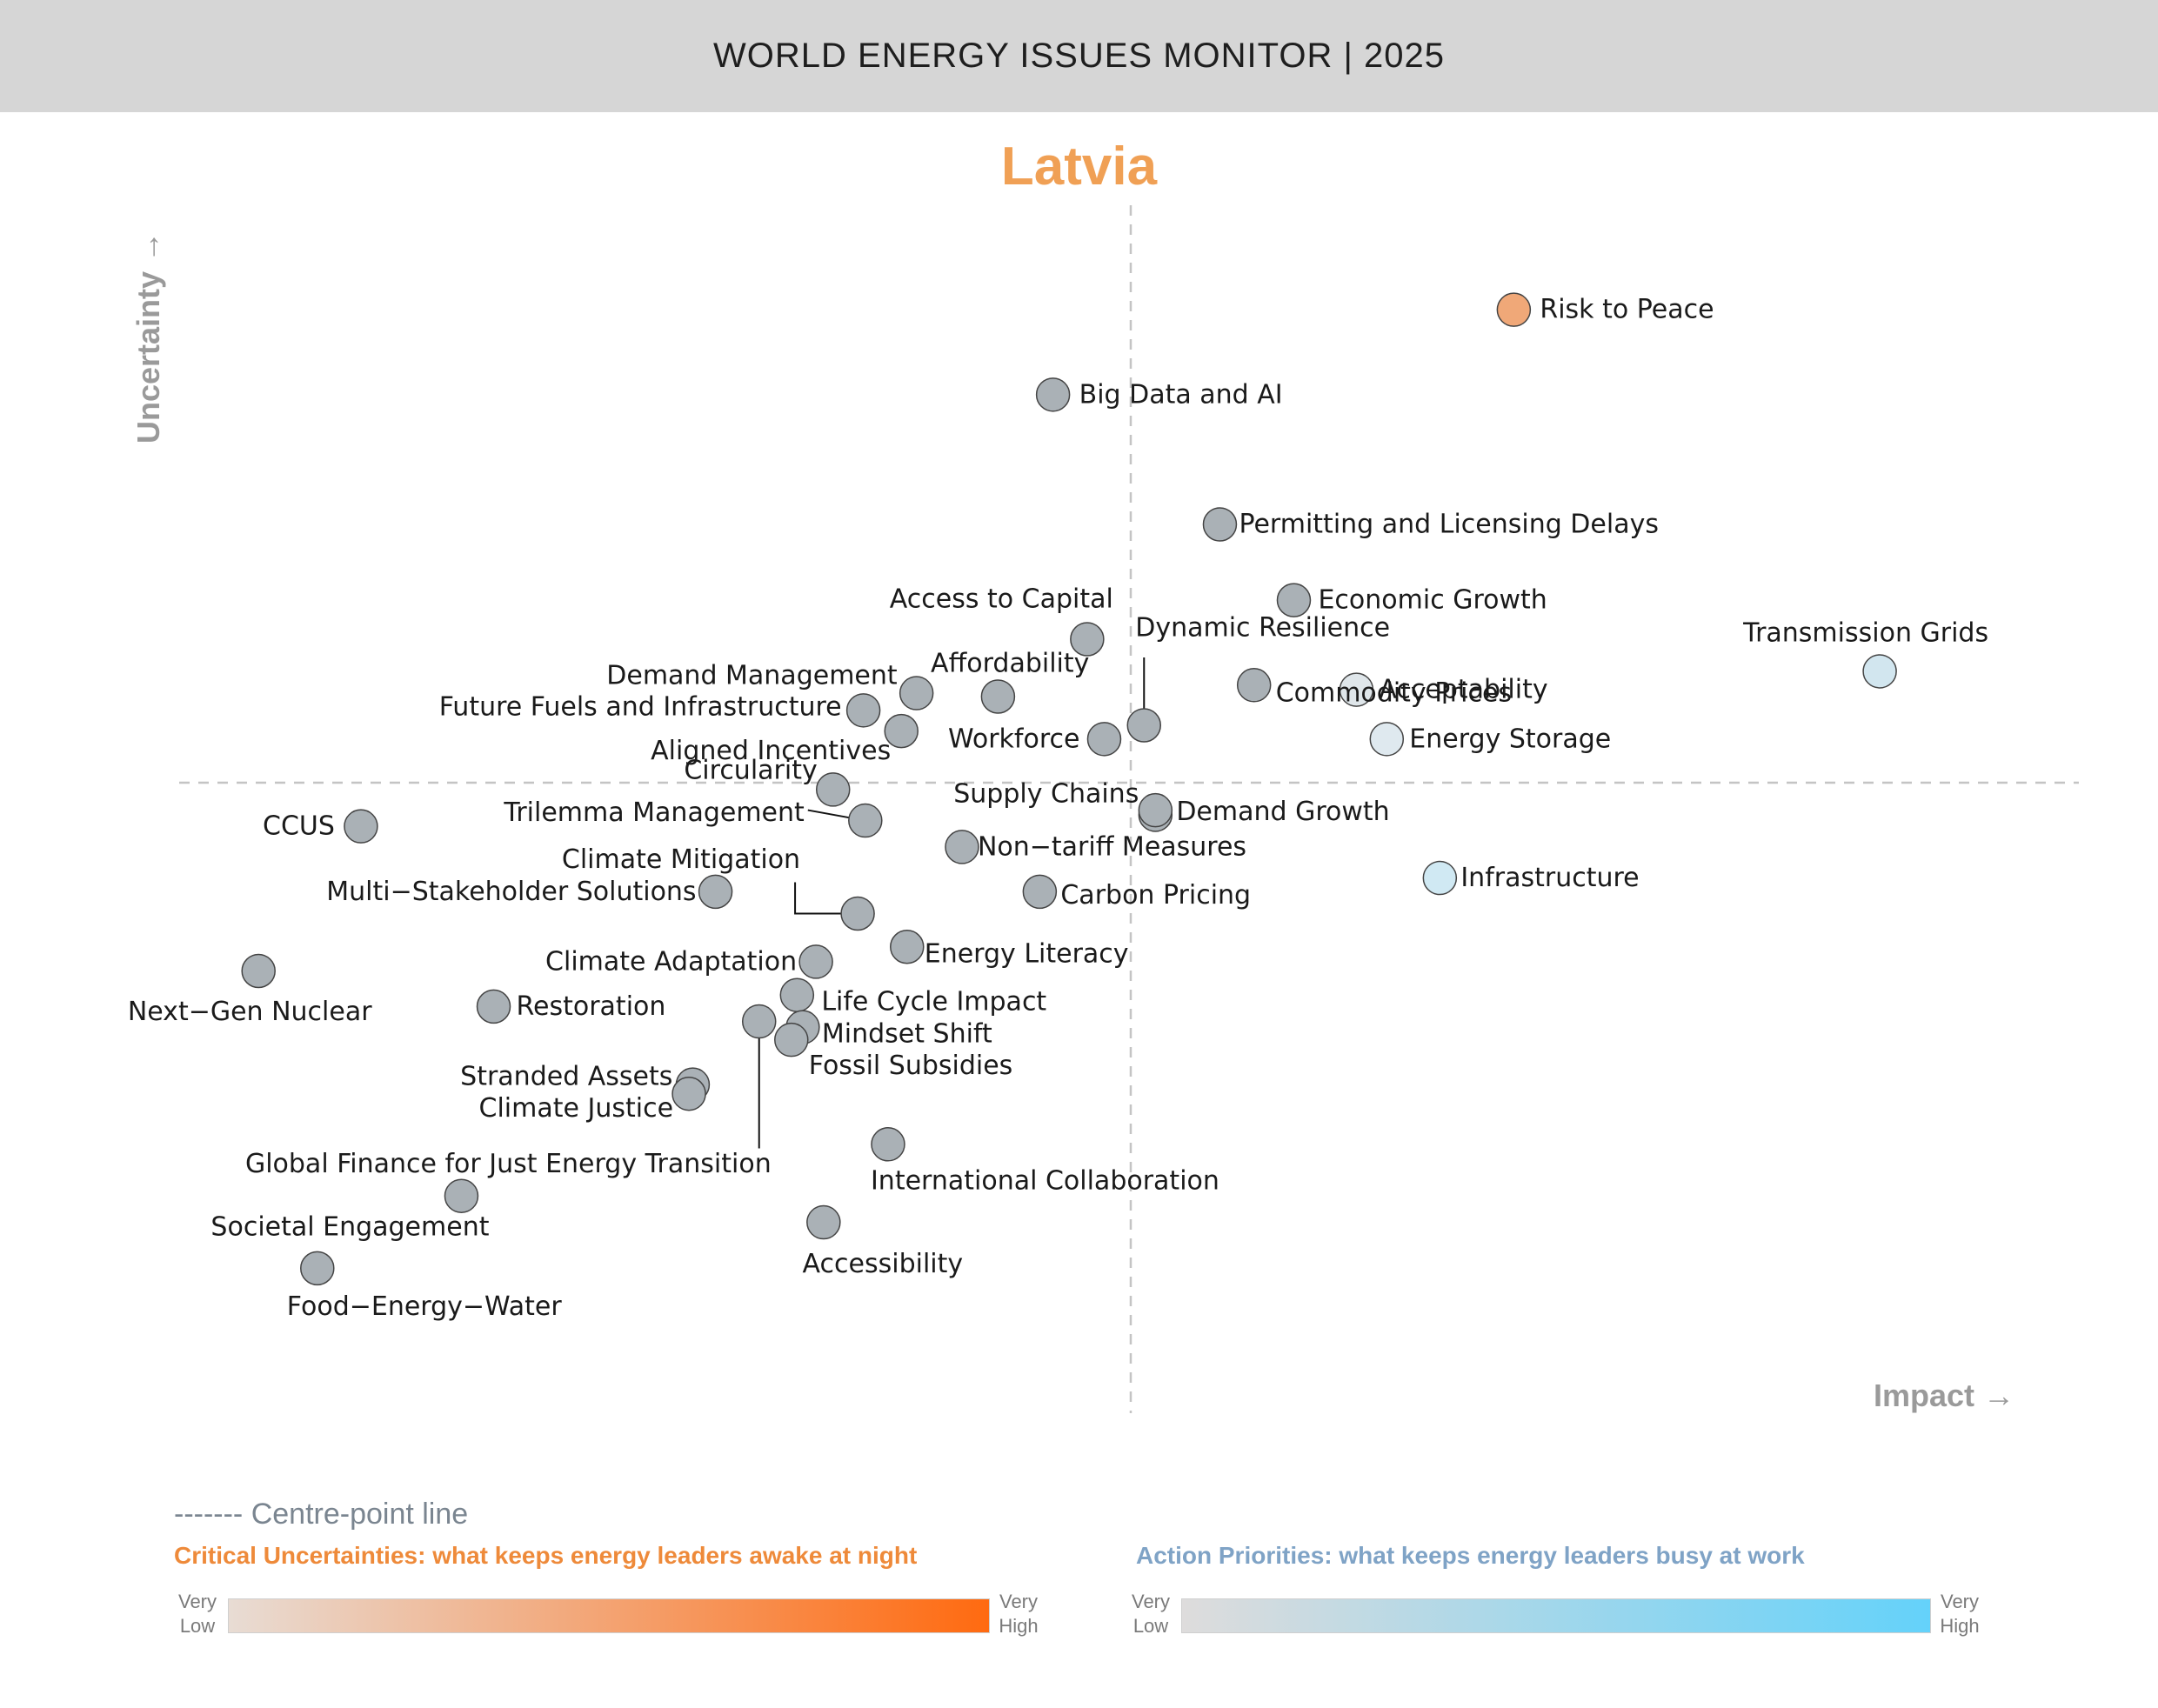  What do you see at coordinates (1014, 739) in the screenshot?
I see `label-workforce: Workforce` at bounding box center [1014, 739].